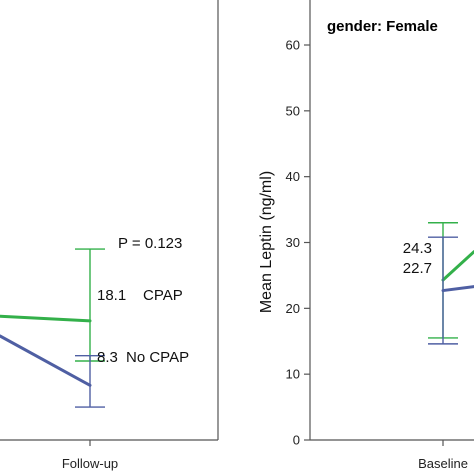 The width and height of the screenshot is (474, 474). I want to click on left-x-tick-label-follow-up: Follow-up, so click(90, 463).